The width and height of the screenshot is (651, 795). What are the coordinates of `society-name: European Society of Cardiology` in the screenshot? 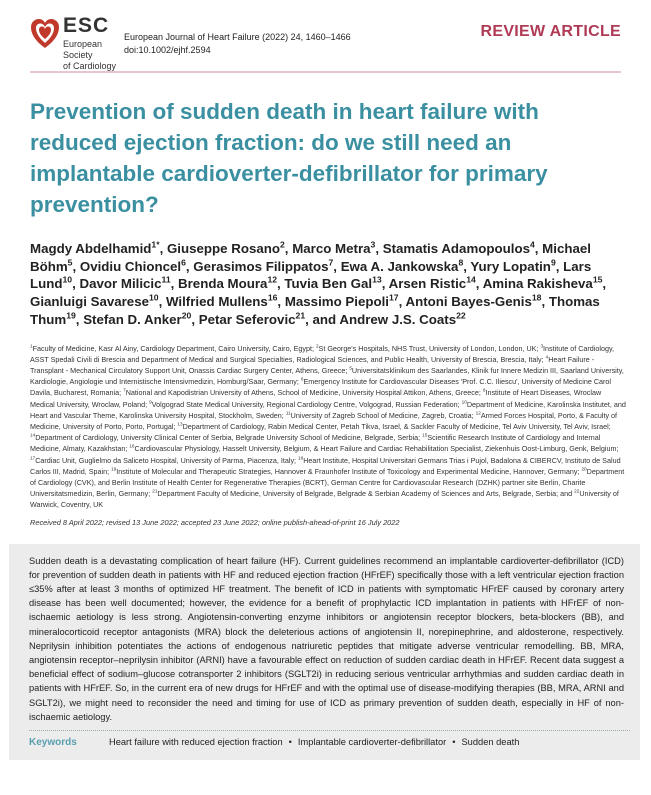 It's located at (91, 55).